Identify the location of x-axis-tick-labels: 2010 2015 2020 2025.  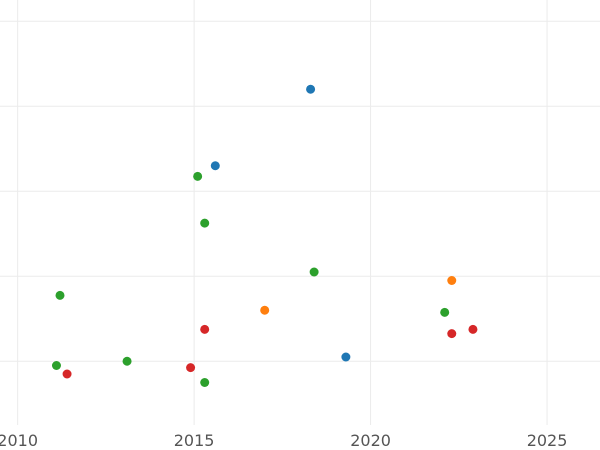
(283, 440).